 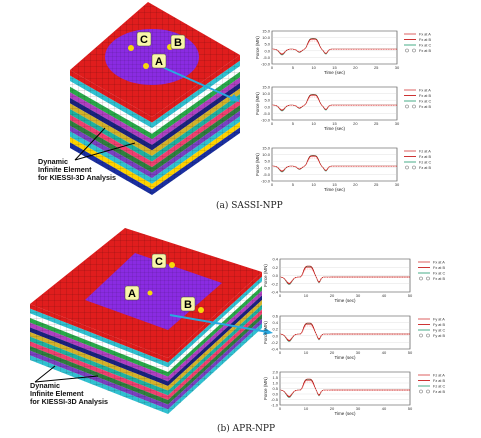 What do you see at coordinates (275, 349) in the screenshot?
I see `y-tick-label: -0.4` at bounding box center [275, 349].